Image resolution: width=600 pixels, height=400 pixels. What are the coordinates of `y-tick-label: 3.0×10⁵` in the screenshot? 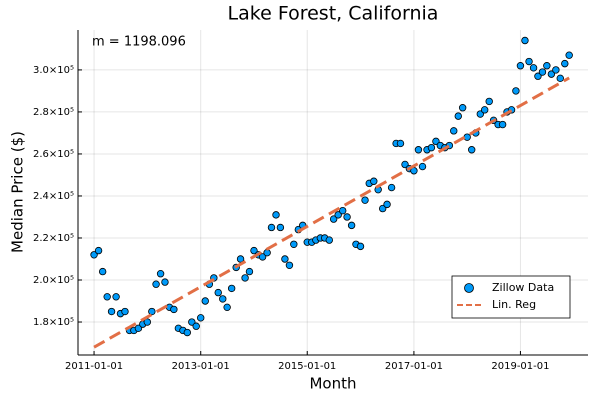 It's located at (53, 70).